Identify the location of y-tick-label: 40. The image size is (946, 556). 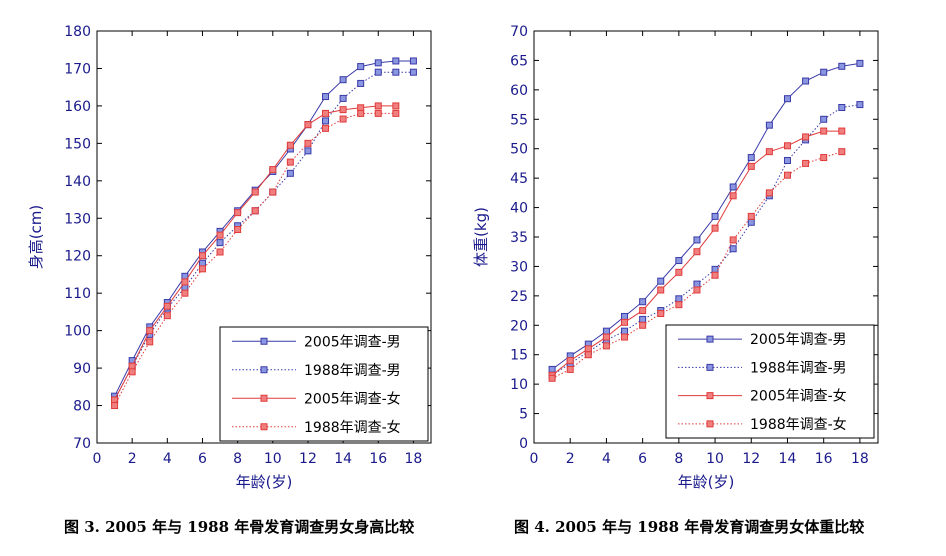
(519, 209).